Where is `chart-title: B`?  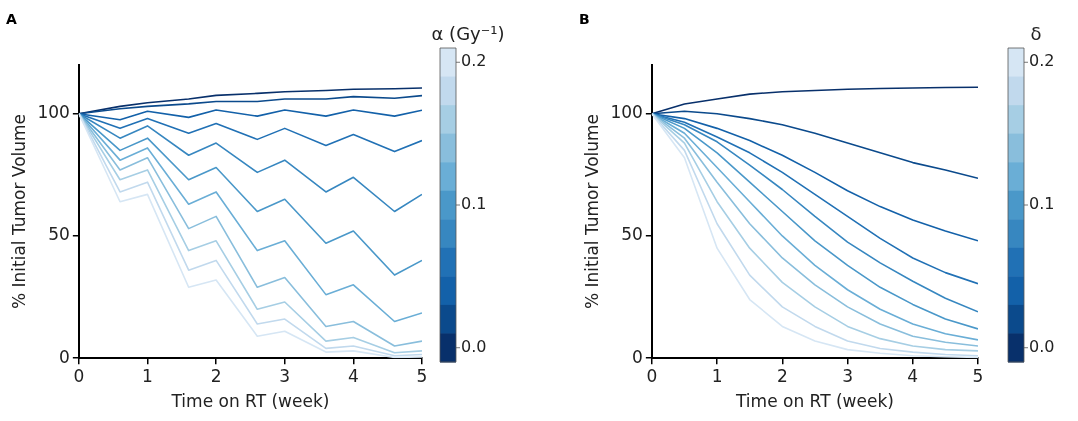 chart-title: B is located at coordinates (584, 19).